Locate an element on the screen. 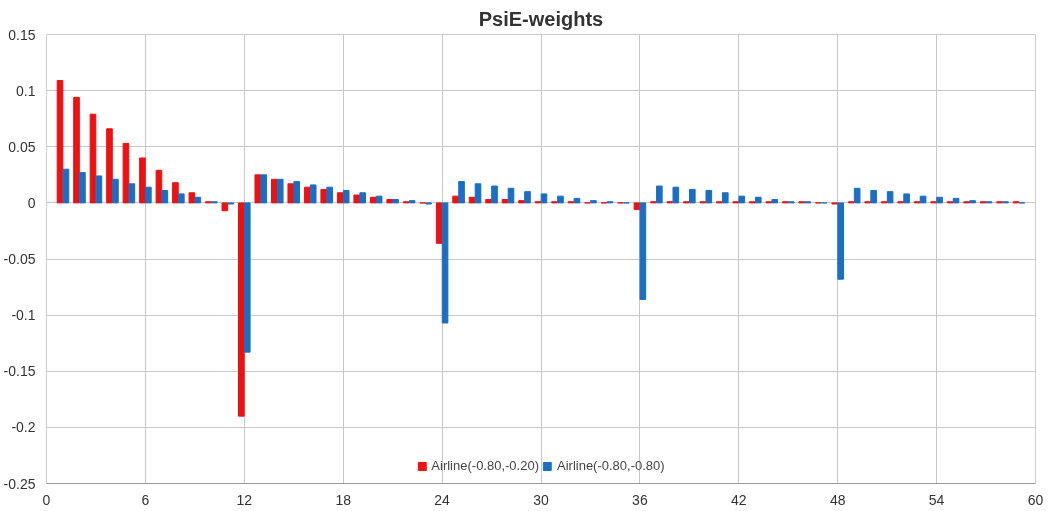 The width and height of the screenshot is (1059, 511). y-tick-label: 0.15 is located at coordinates (22, 34).